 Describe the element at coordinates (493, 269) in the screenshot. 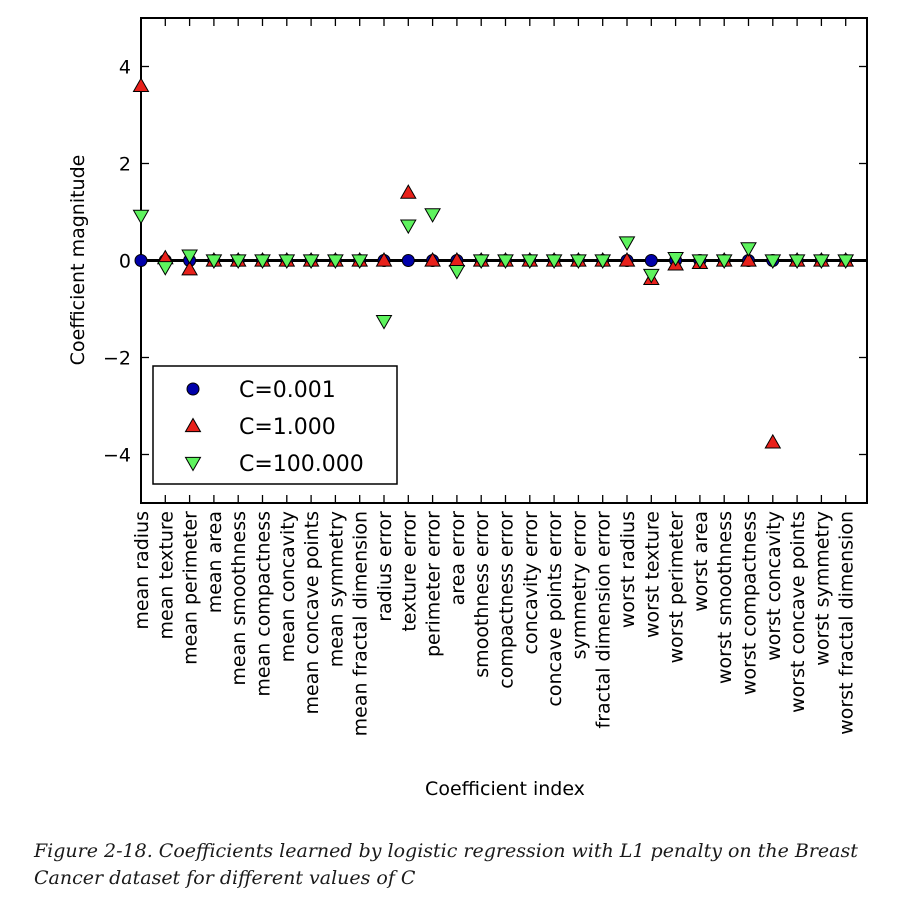

I see `series-triangle-down` at that location.